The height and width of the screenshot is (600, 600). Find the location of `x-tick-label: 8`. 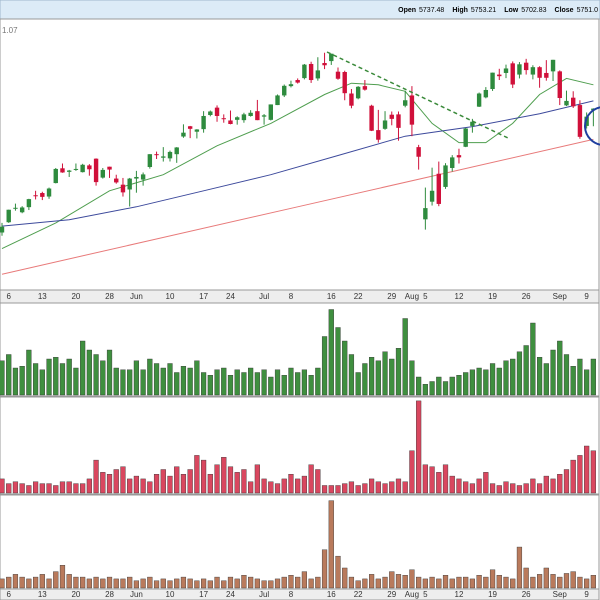

x-tick-label: 8 is located at coordinates (291, 296).